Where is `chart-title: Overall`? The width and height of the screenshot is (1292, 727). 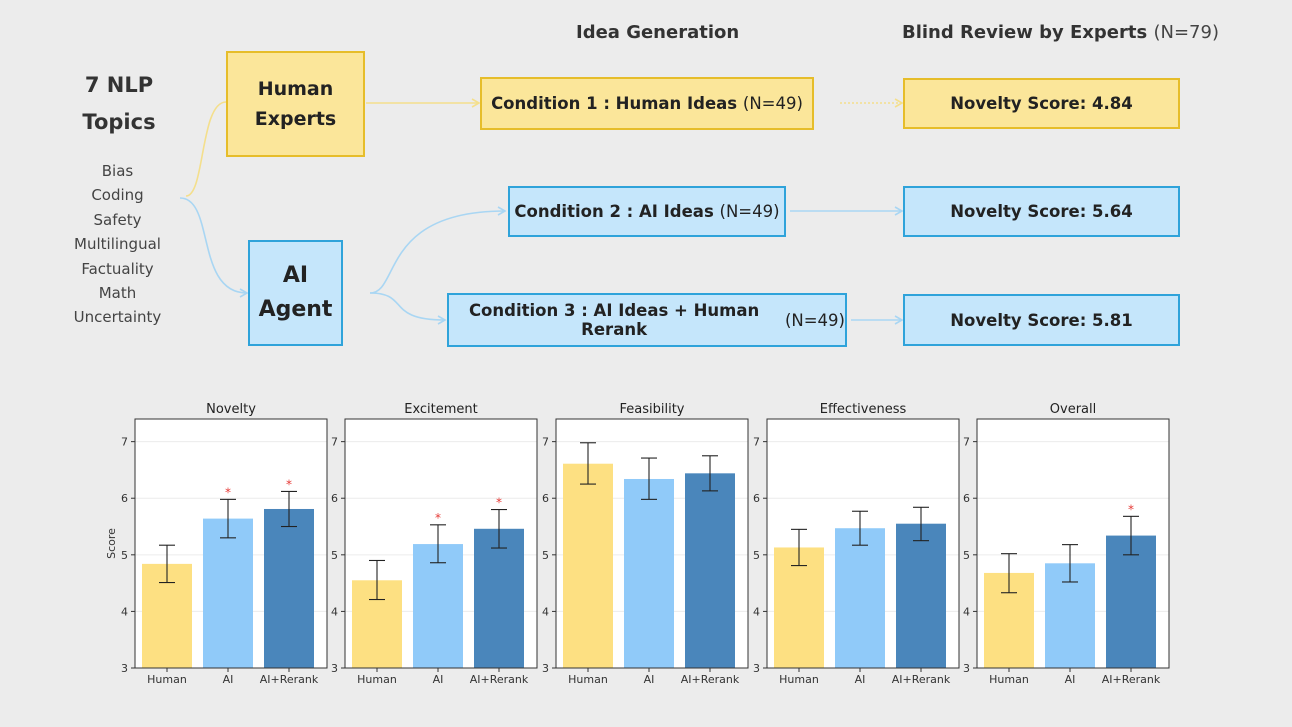 chart-title: Overall is located at coordinates (1073, 409).